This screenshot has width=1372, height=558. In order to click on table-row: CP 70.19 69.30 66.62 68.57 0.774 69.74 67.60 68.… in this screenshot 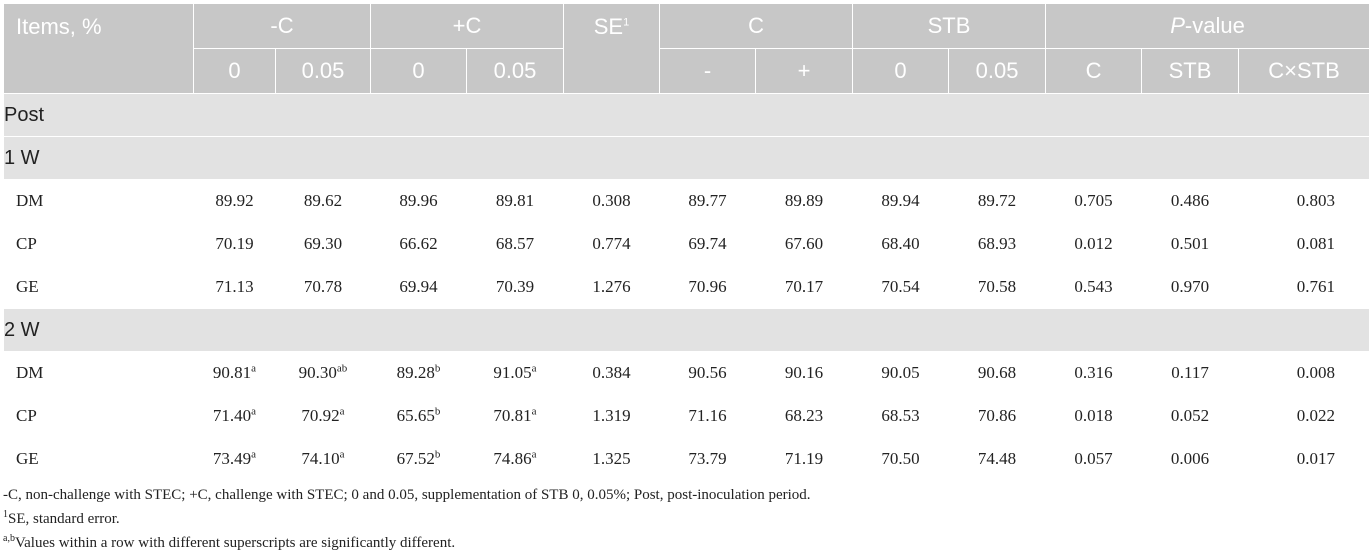, I will do `click(687, 244)`.